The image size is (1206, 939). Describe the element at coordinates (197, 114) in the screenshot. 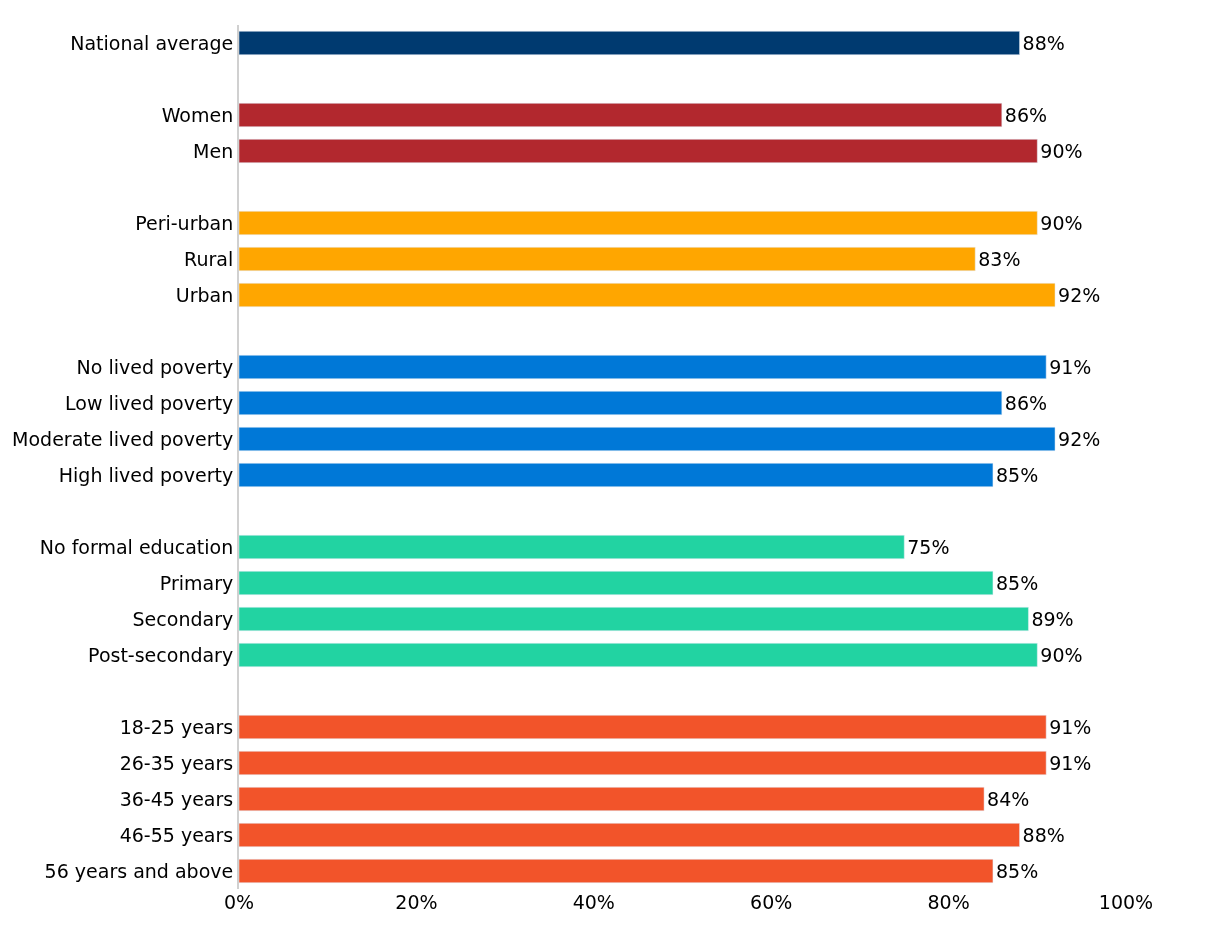

I see `y-tick-label: Women` at that location.